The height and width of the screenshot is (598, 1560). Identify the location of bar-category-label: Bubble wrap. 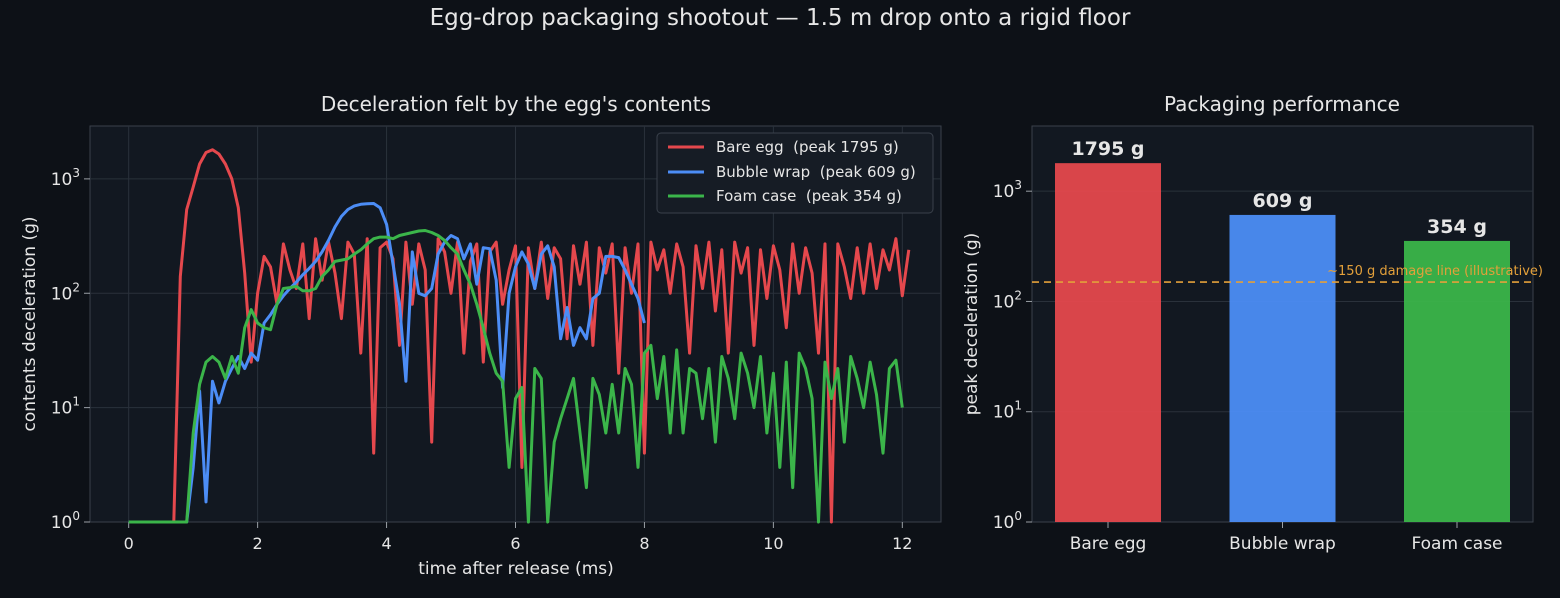
(1282, 544).